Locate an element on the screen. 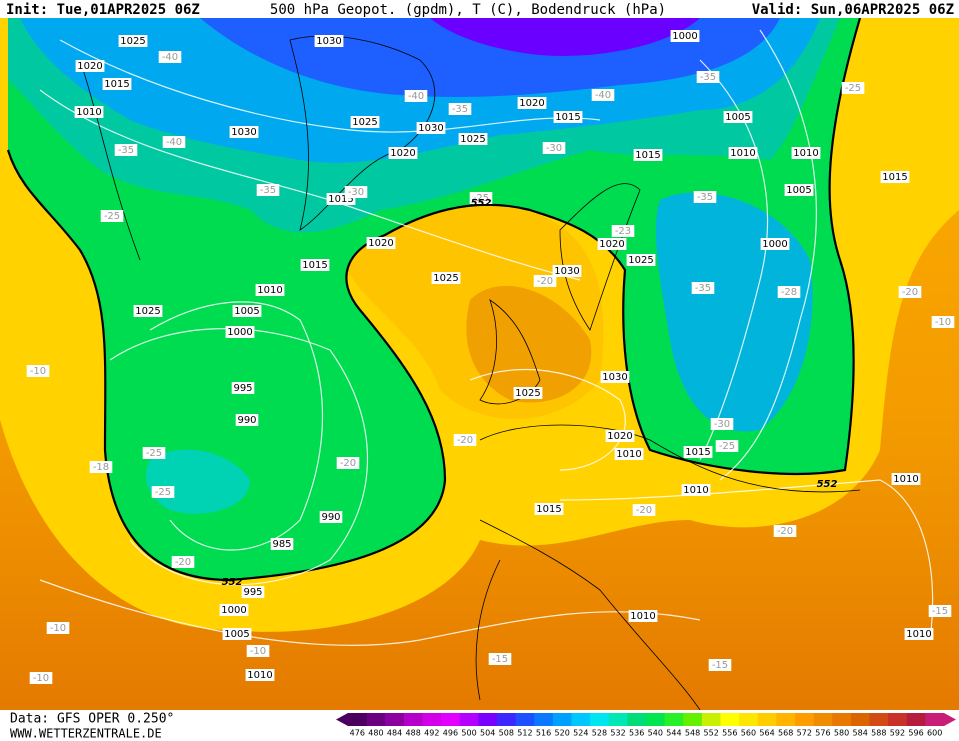  trough-field is located at coordinates (734, 312).